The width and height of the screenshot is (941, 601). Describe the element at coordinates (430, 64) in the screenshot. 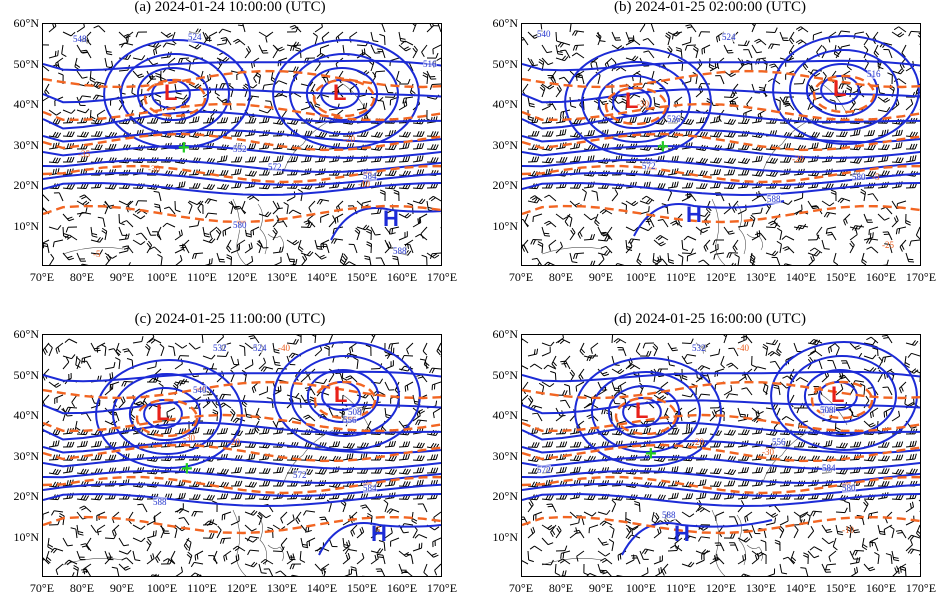

I see `height-contour-label: 516` at that location.